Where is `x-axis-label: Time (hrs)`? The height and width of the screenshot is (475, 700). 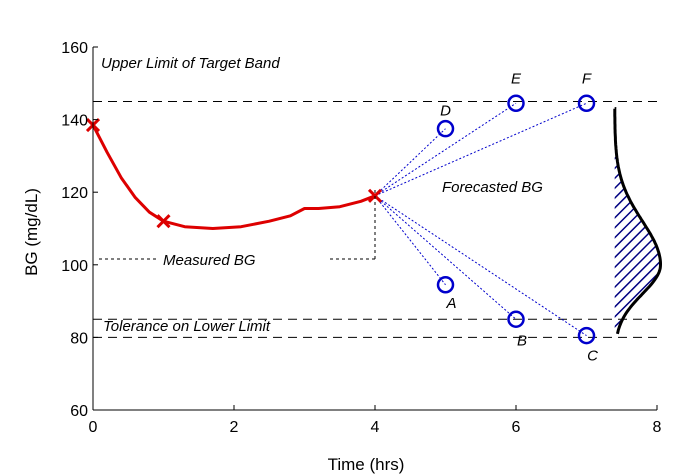
x-axis-label: Time (hrs) is located at coordinates (366, 464).